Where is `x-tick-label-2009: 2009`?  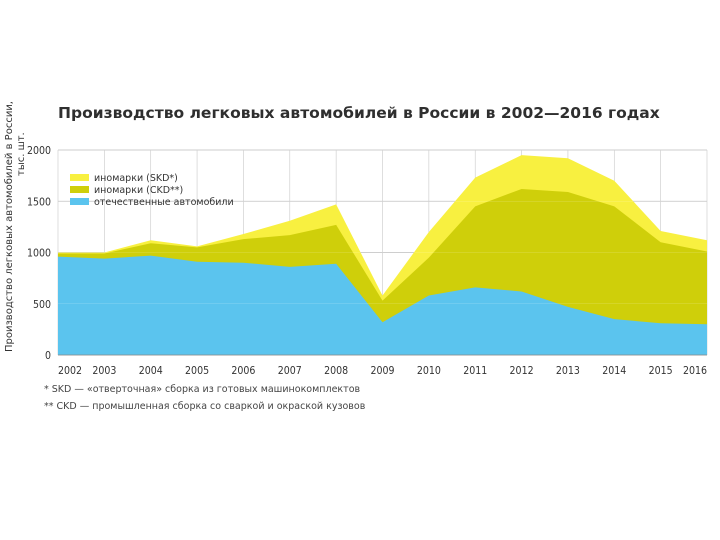
x-tick-label-2009: 2009 is located at coordinates (382, 371).